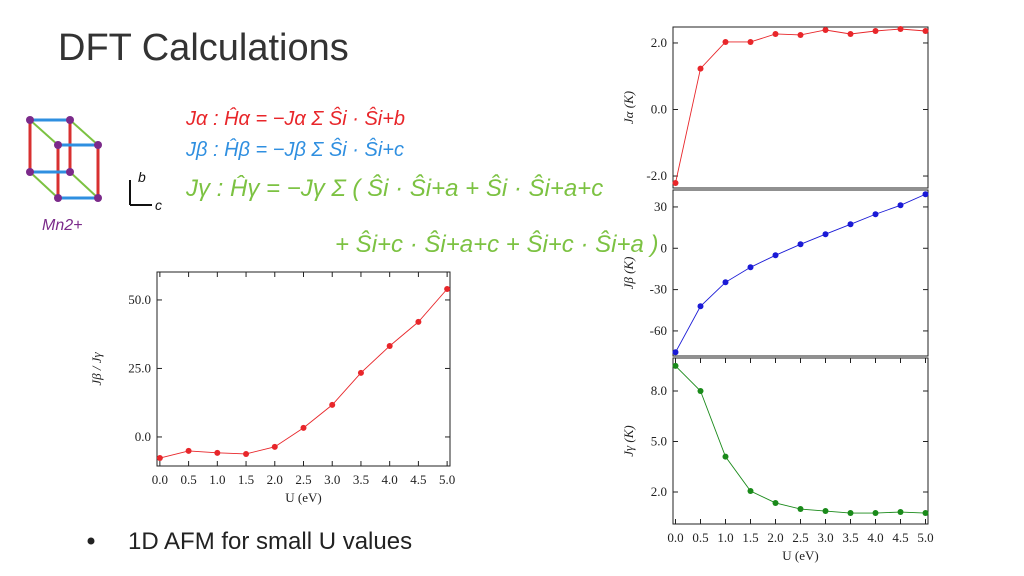  Describe the element at coordinates (659, 441) in the screenshot. I see `y-tick-label: 5.0` at that location.